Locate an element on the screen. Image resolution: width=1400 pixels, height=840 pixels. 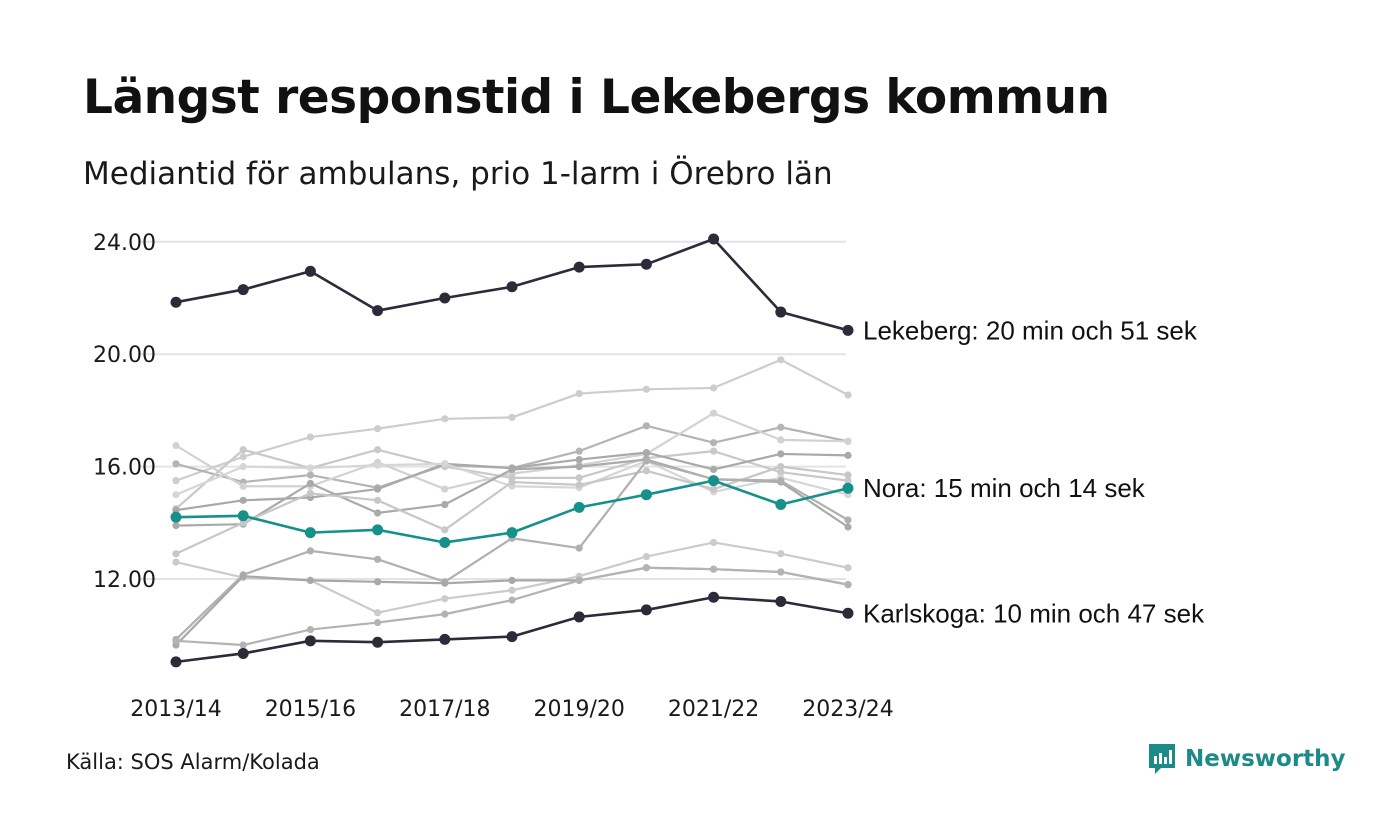
x-tick-label: 2023/24 is located at coordinates (847, 709).